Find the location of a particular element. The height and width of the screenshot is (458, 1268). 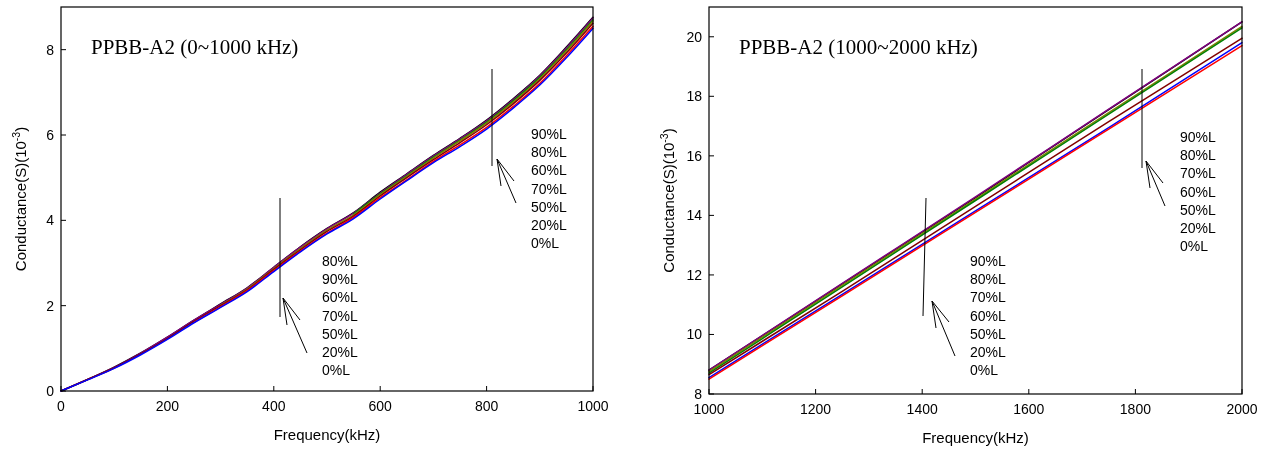

y-tick-label: 6 is located at coordinates (50, 135).